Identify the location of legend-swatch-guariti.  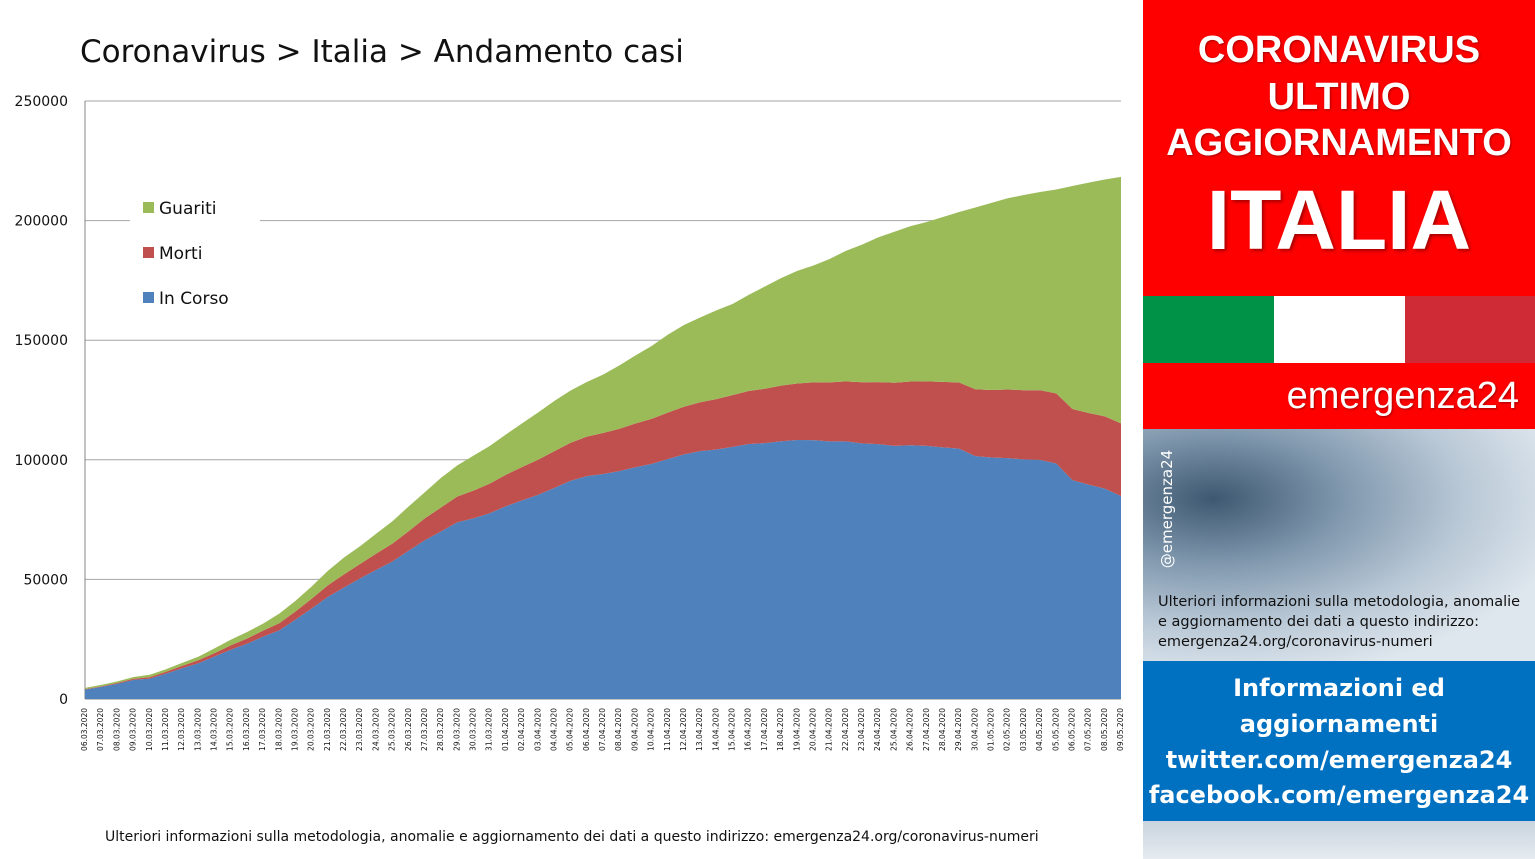
(148, 207).